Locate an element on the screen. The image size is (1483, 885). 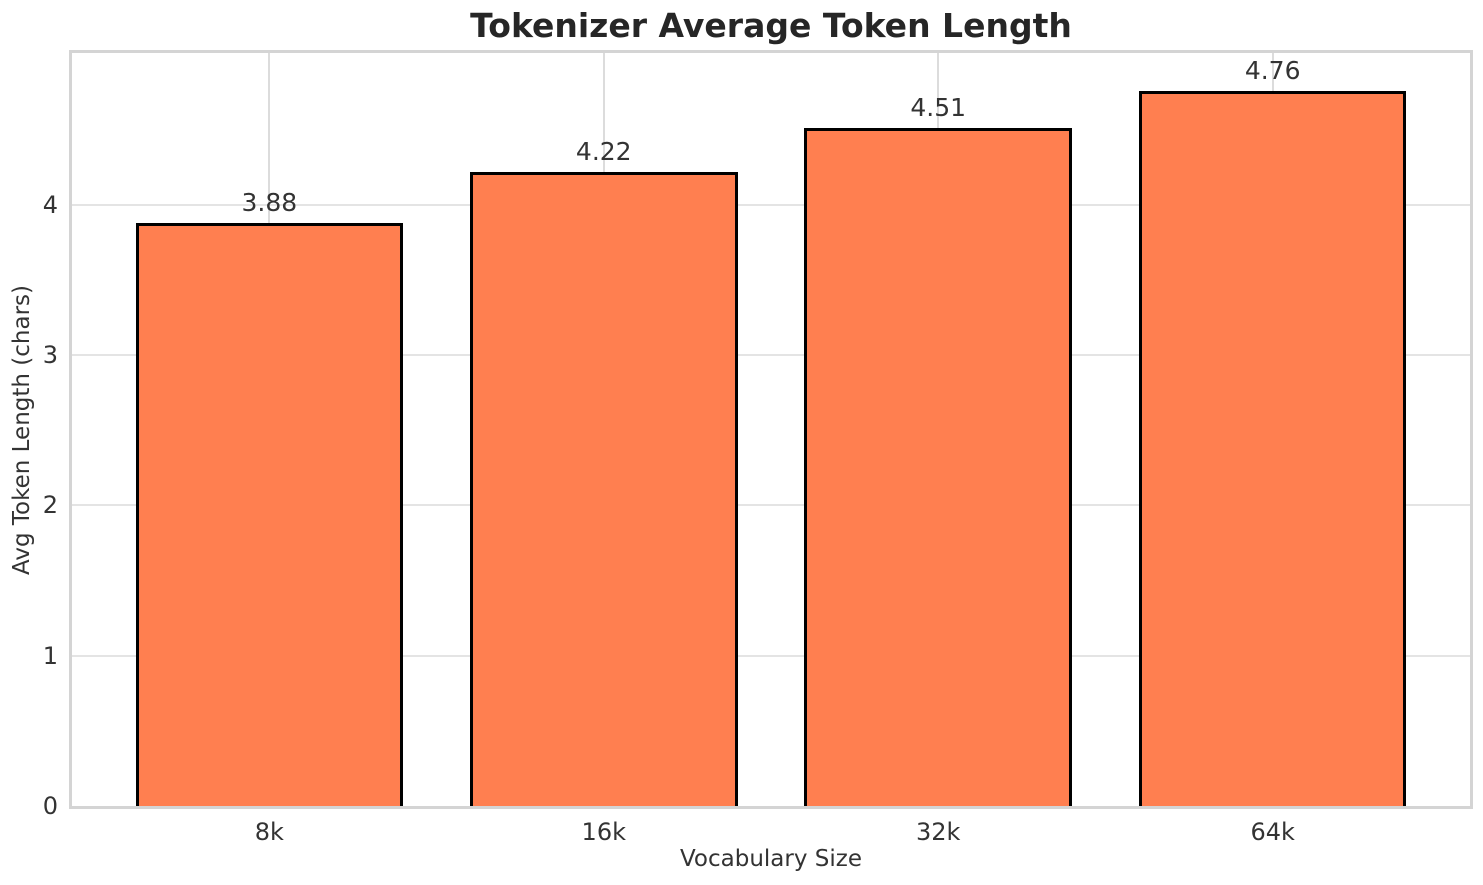
x-tick-label: 16k is located at coordinates (603, 832).